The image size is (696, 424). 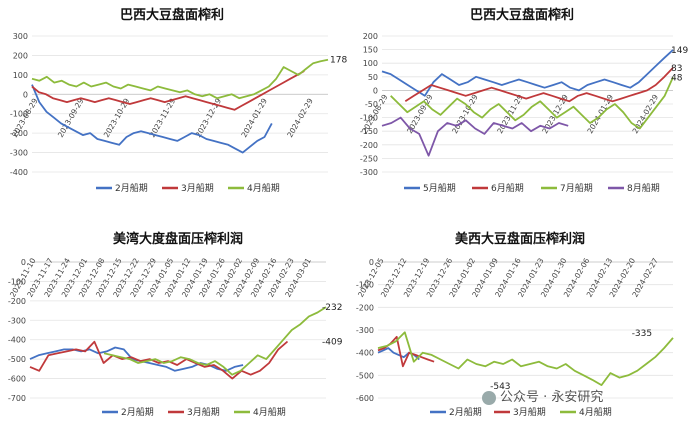 I want to click on series-line-2月船期, so click(x=152, y=119).